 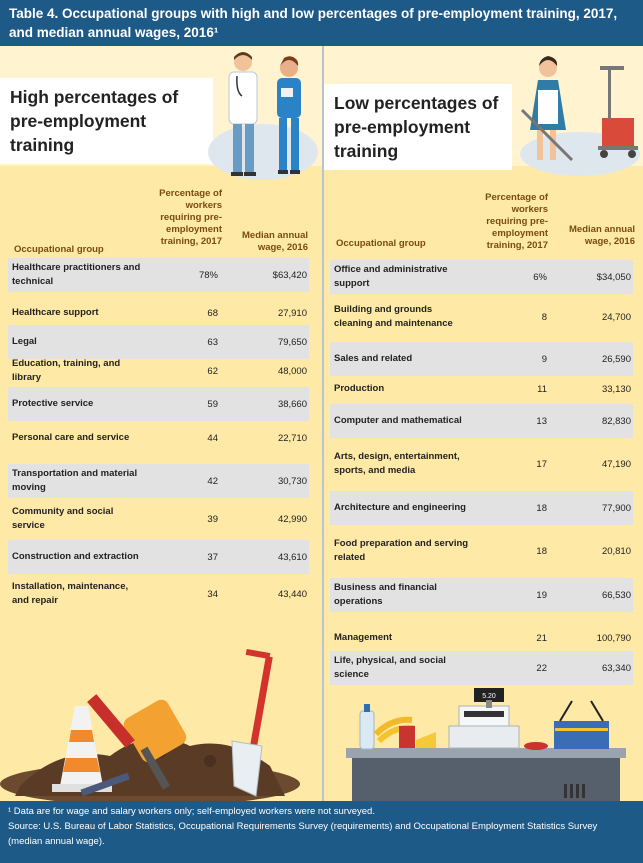 I want to click on percentage-cell: 44, so click(x=212, y=438).